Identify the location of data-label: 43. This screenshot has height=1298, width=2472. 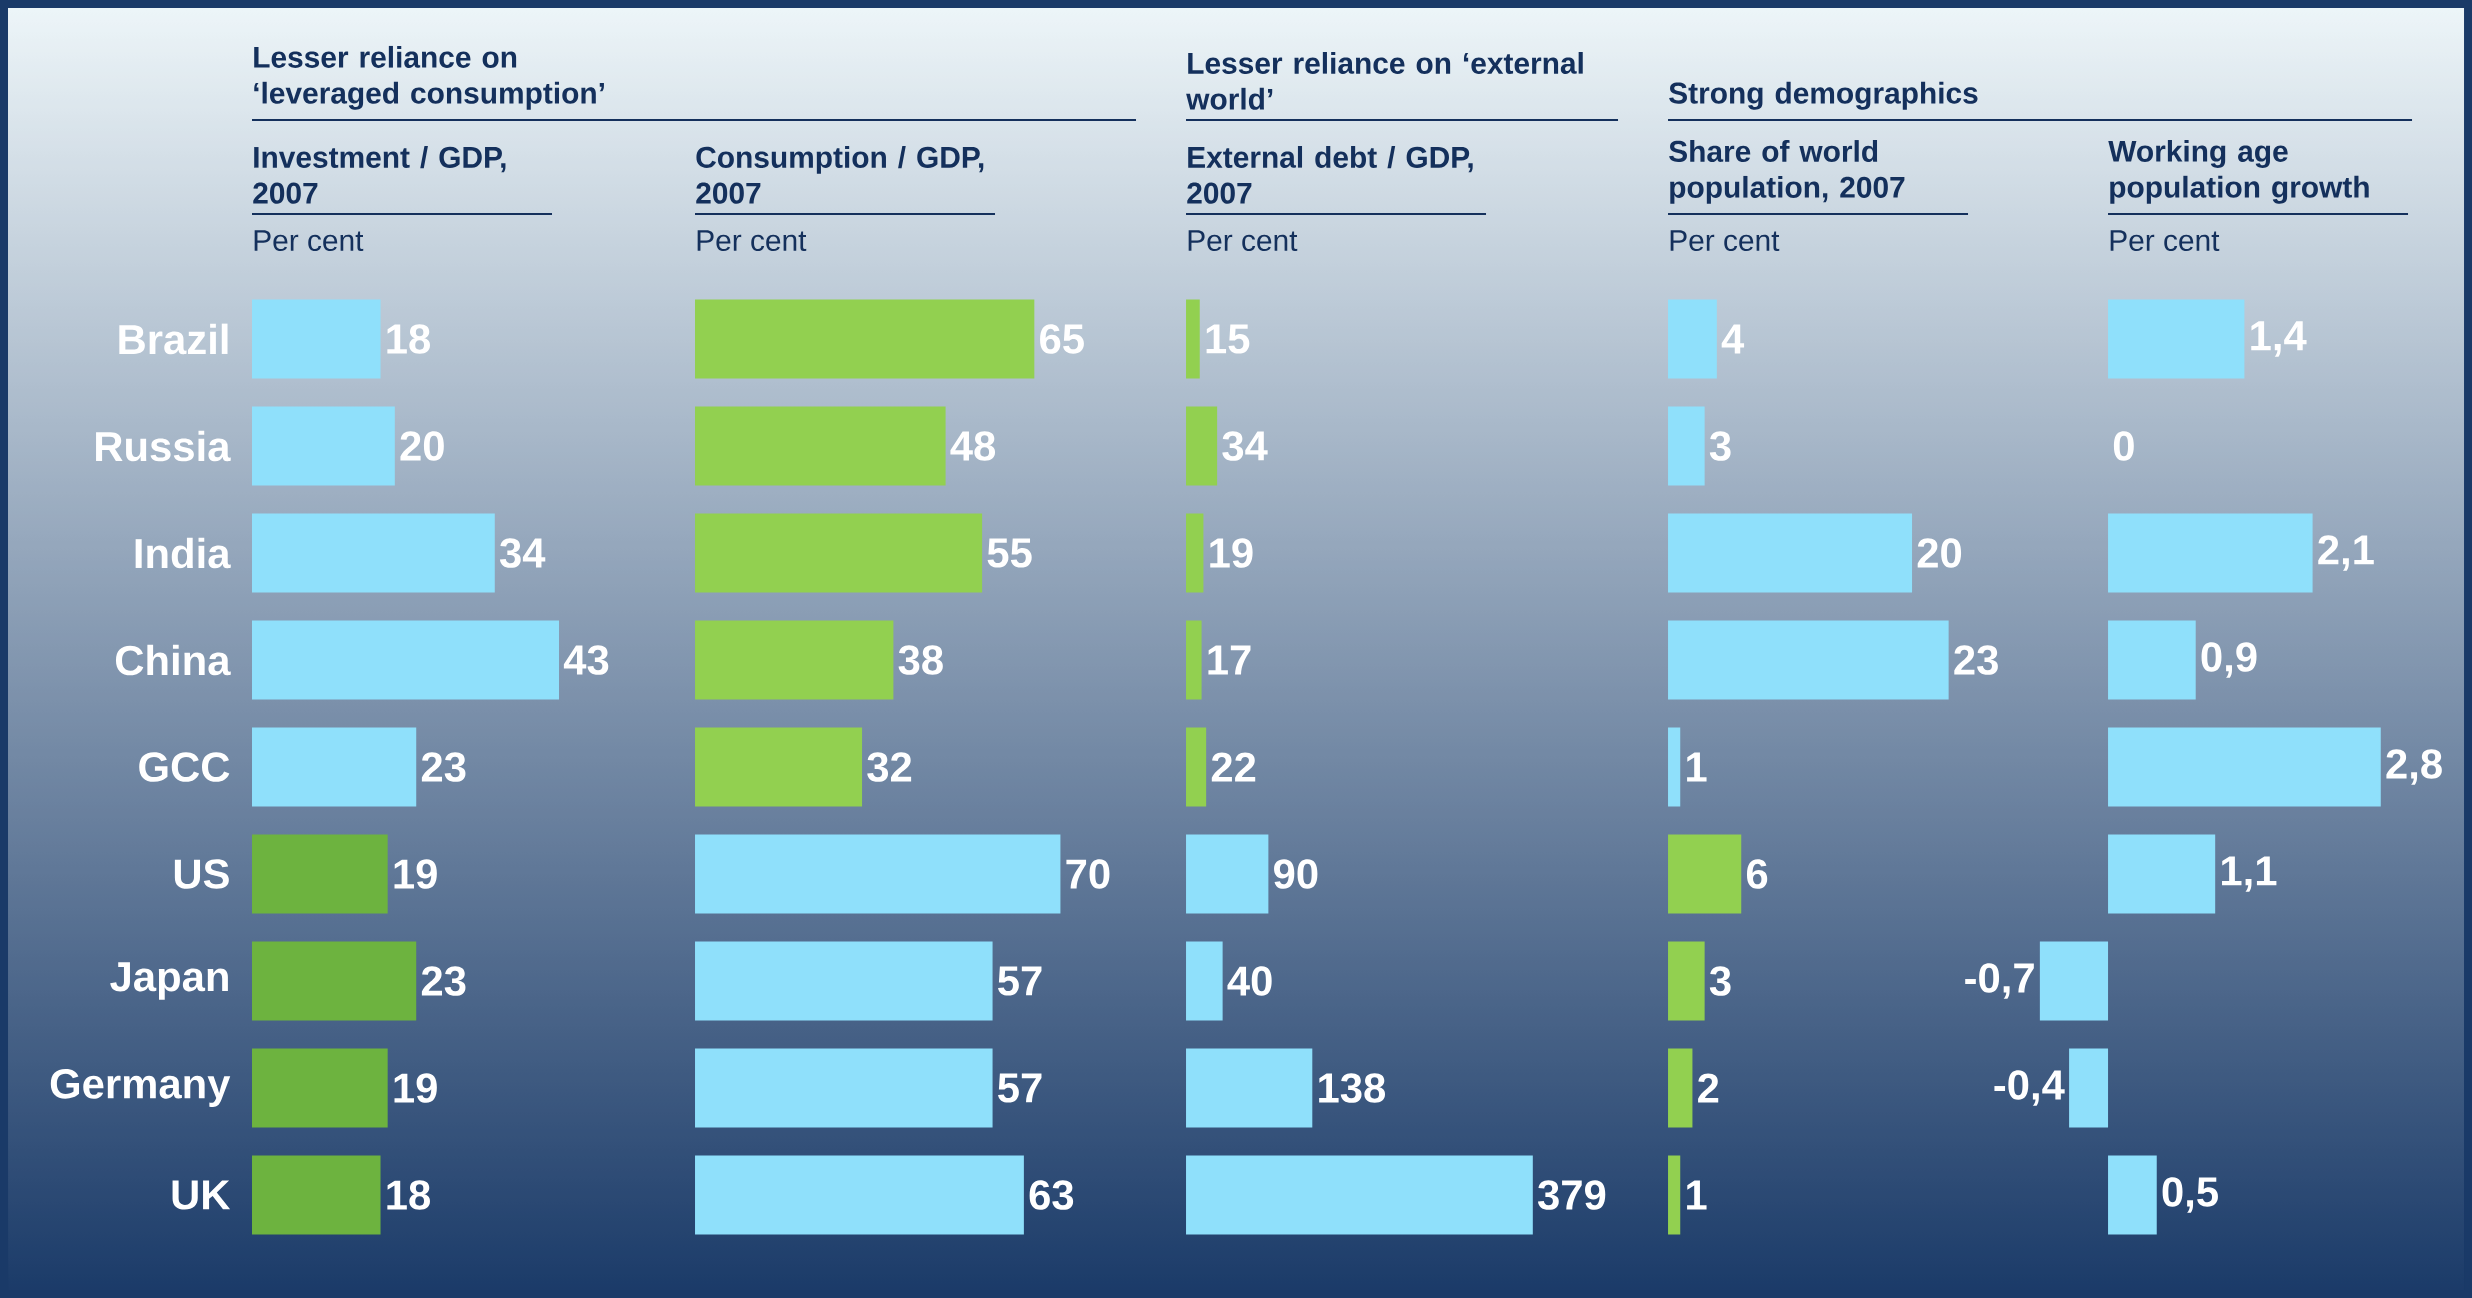
(586, 660).